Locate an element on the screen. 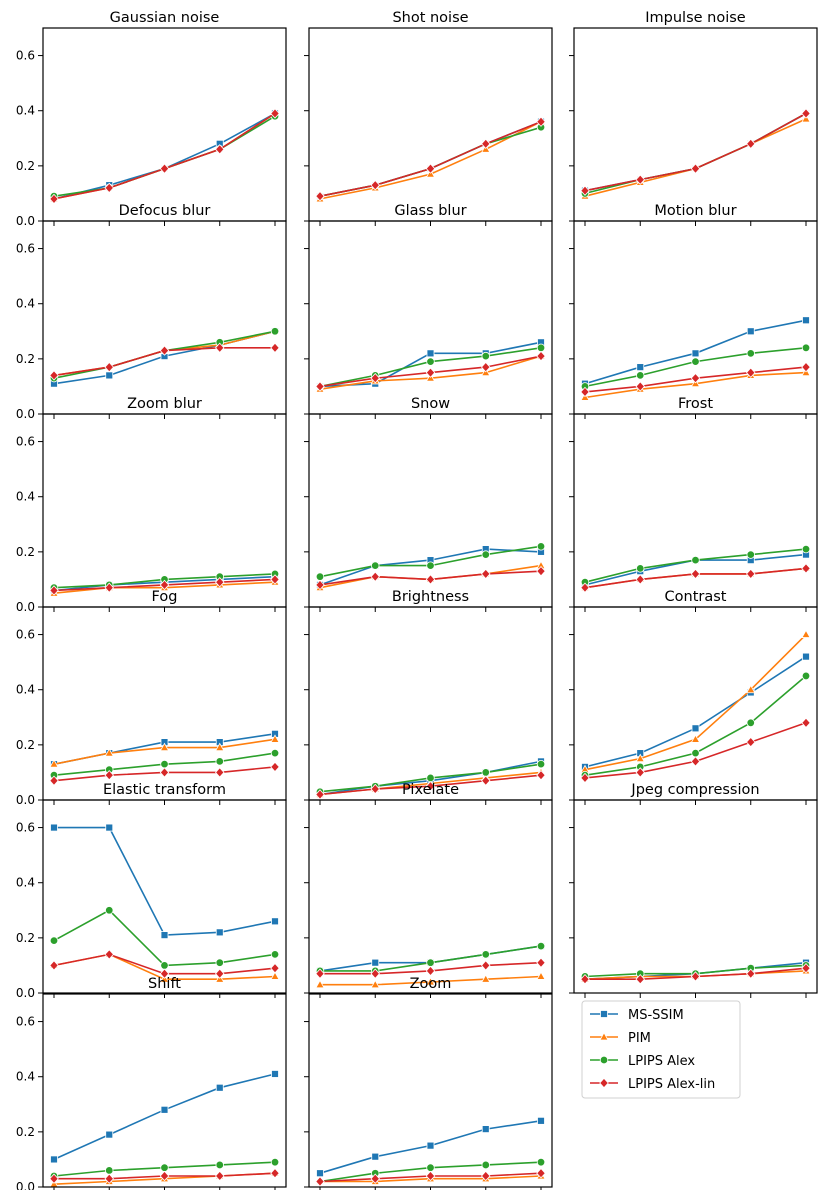 This screenshot has width=831, height=1190. panel-title: Frost is located at coordinates (695, 404).